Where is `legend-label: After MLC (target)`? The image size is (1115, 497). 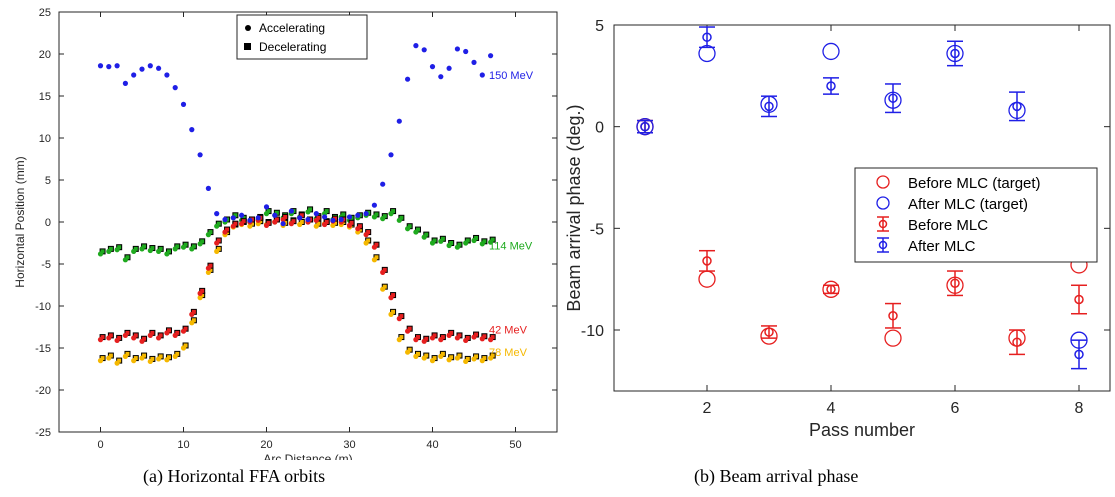
legend-label: After MLC (target) is located at coordinates (968, 204).